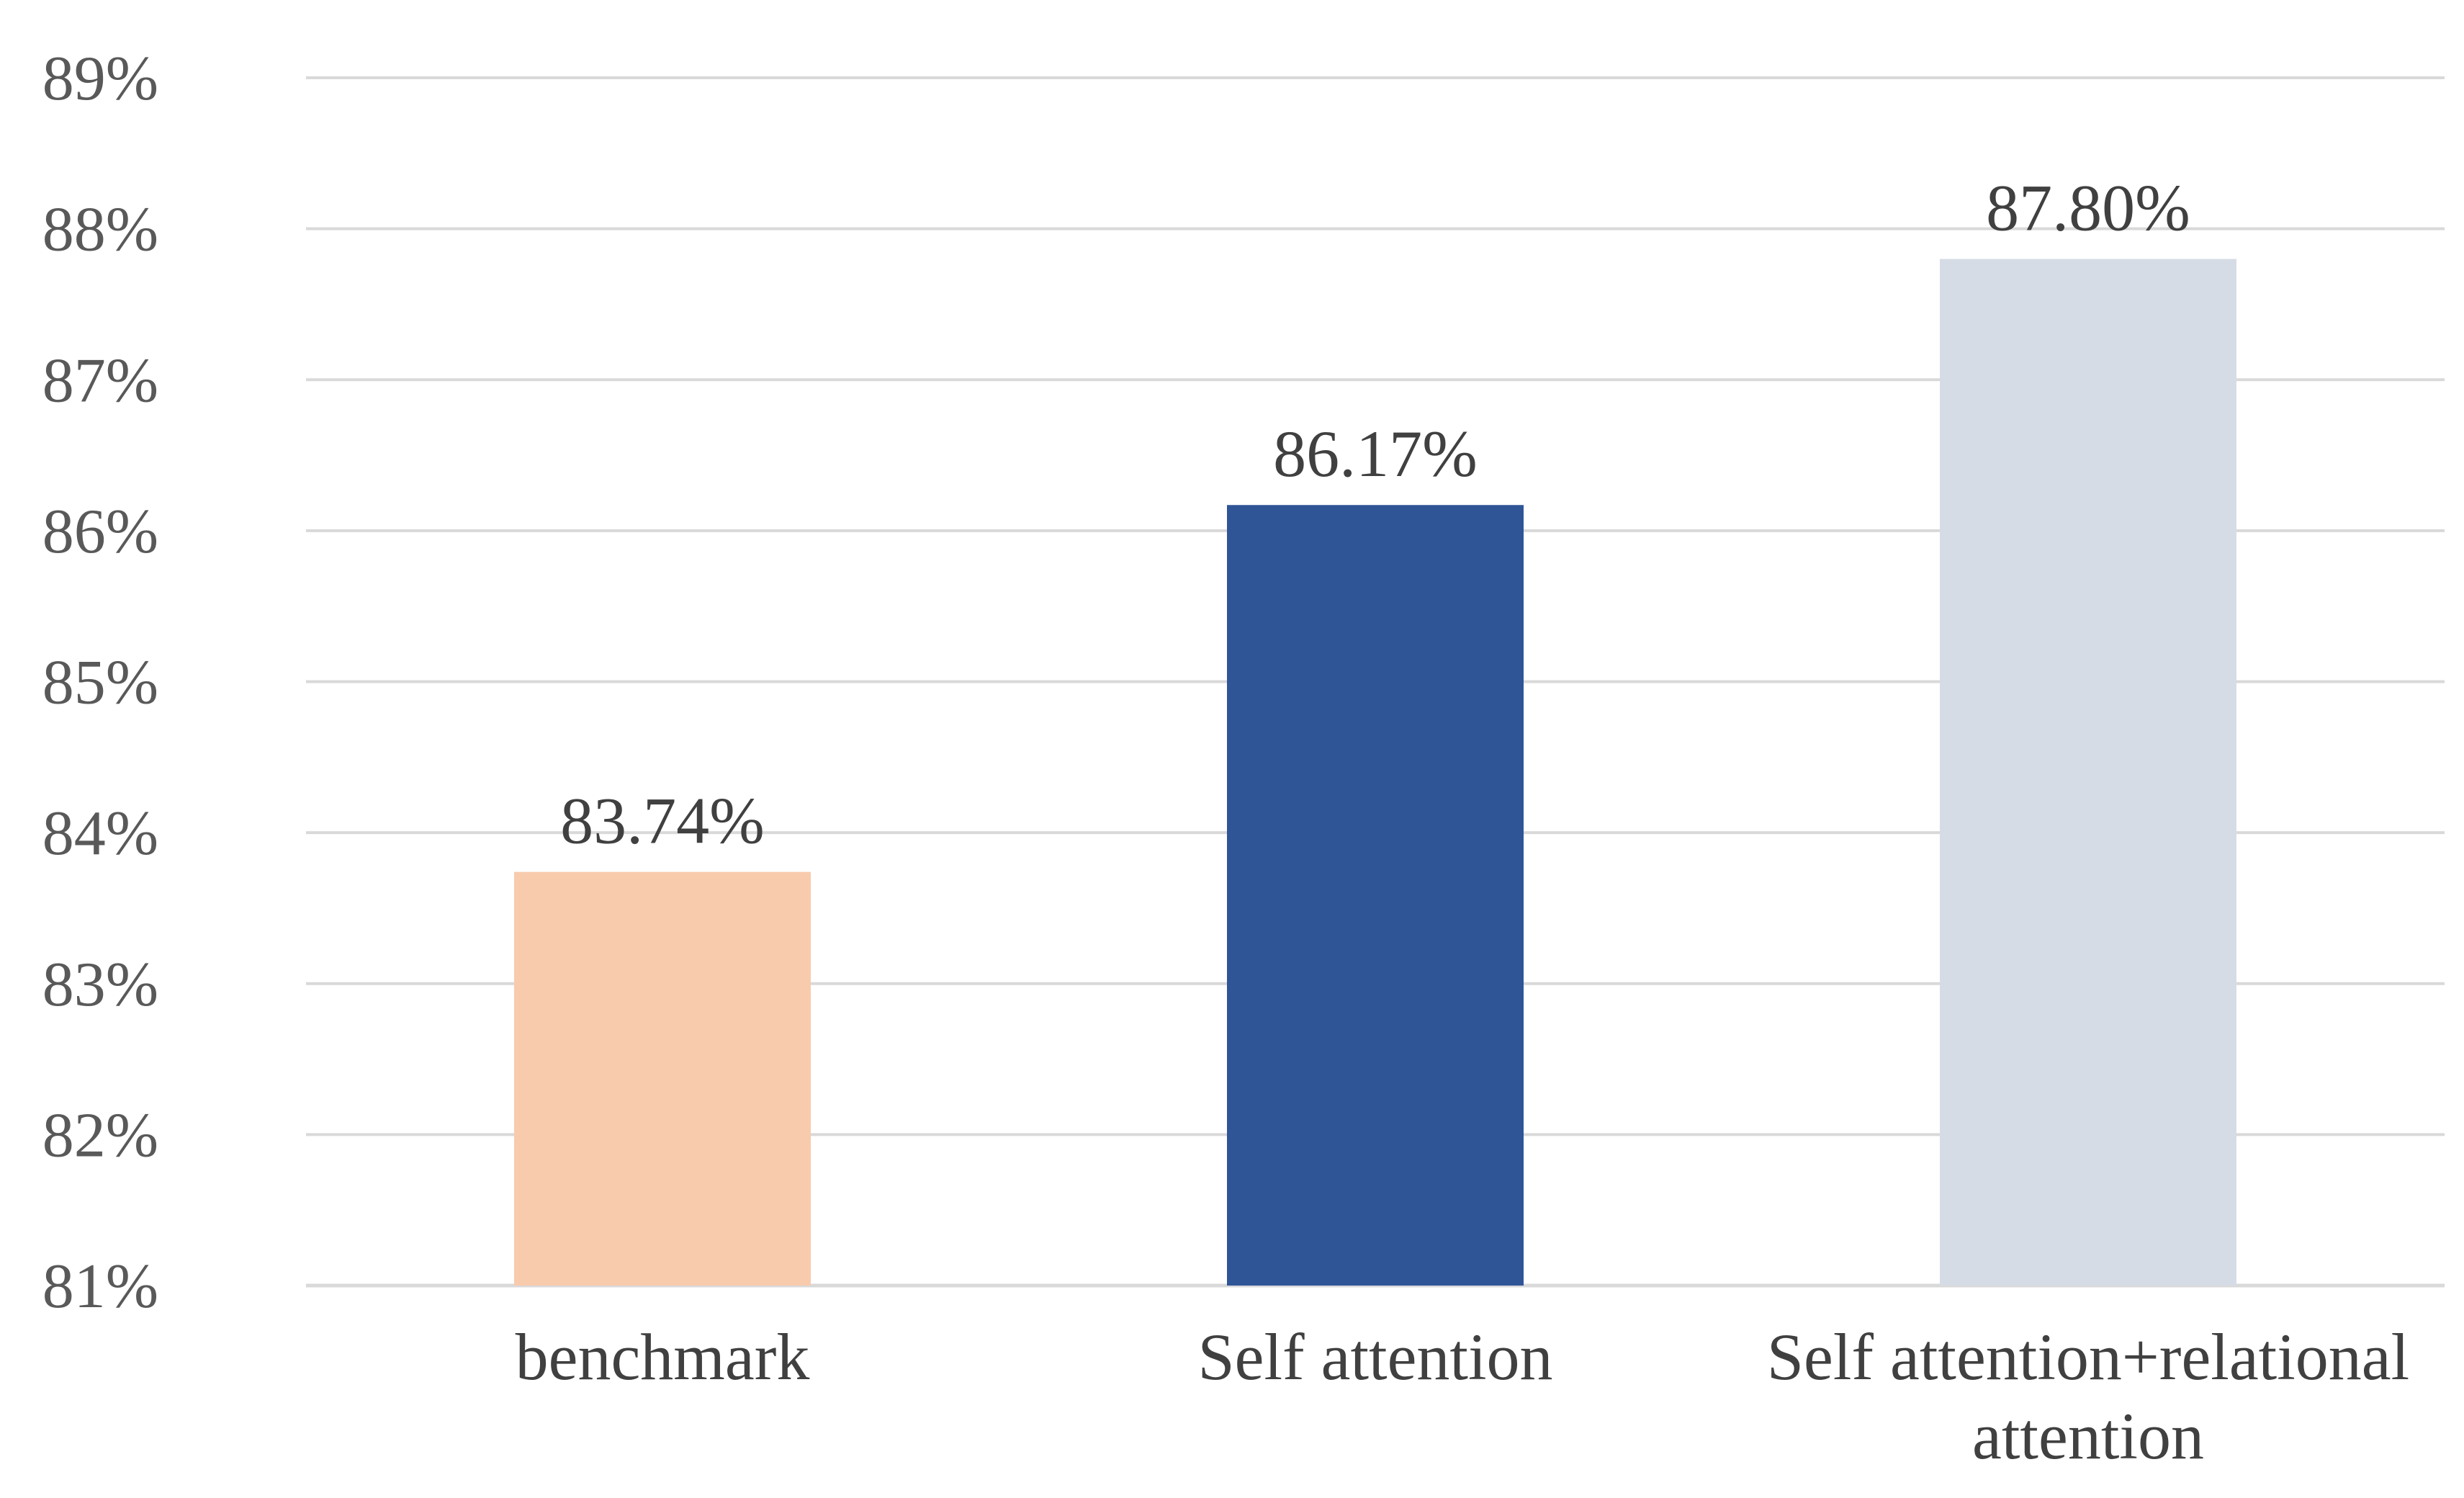  Describe the element at coordinates (2088, 1357) in the screenshot. I see `category-label-line: Self attention+relational` at that location.